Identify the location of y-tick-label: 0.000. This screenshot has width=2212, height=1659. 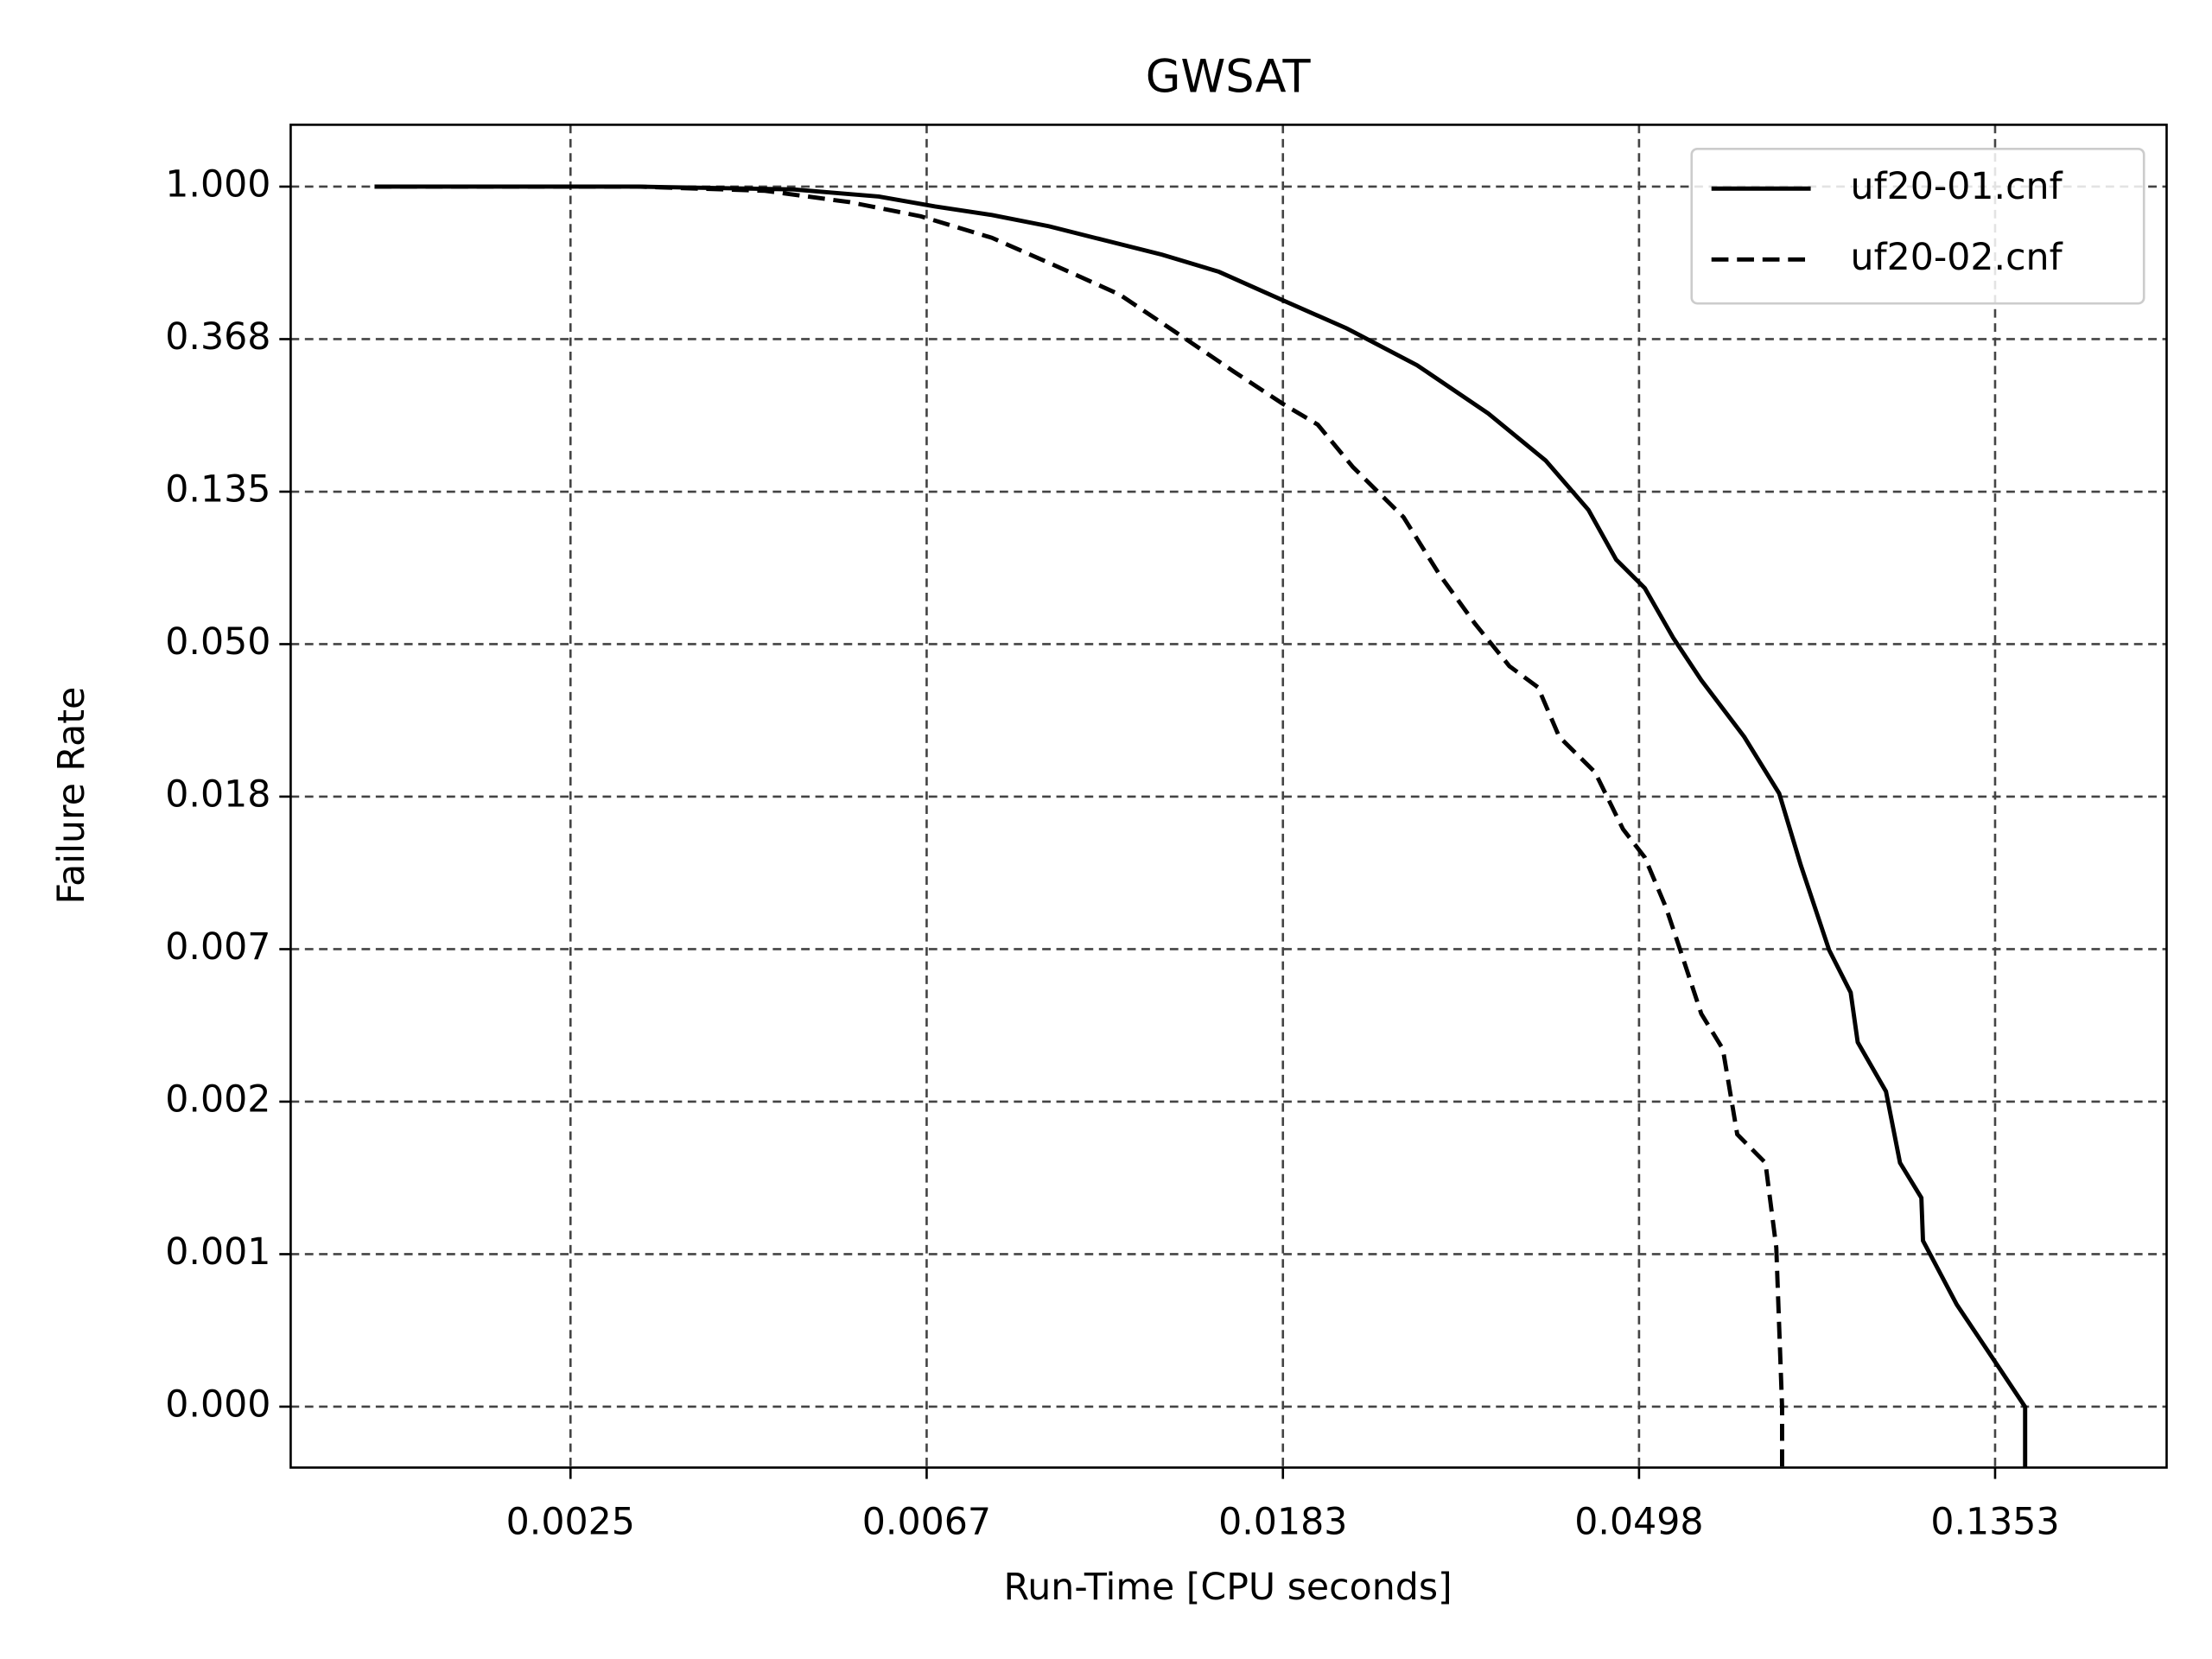
(217, 1404).